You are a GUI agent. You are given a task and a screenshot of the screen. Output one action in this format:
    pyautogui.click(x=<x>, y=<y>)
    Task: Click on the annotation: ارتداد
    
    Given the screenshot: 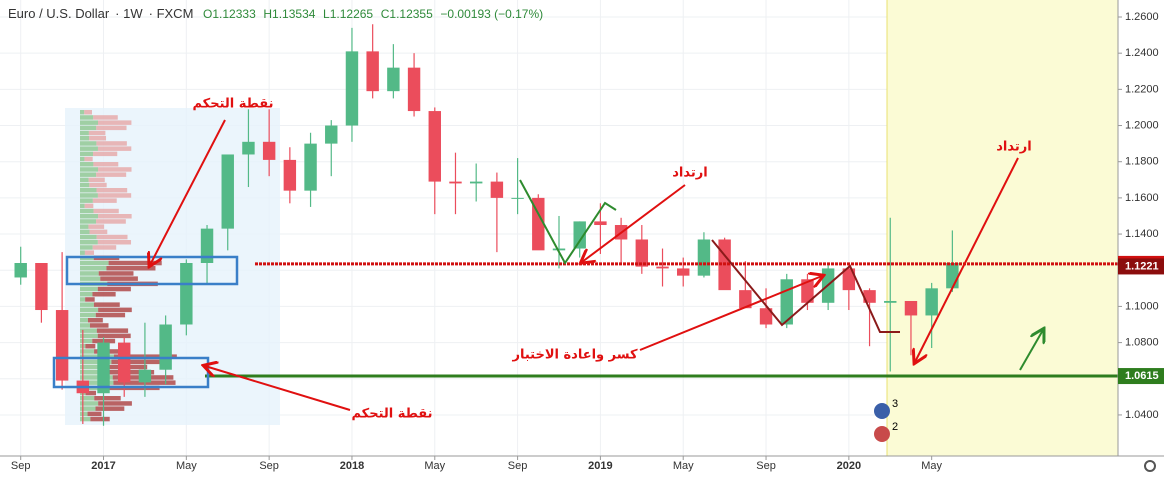 What is the action you would take?
    pyautogui.click(x=1013, y=147)
    